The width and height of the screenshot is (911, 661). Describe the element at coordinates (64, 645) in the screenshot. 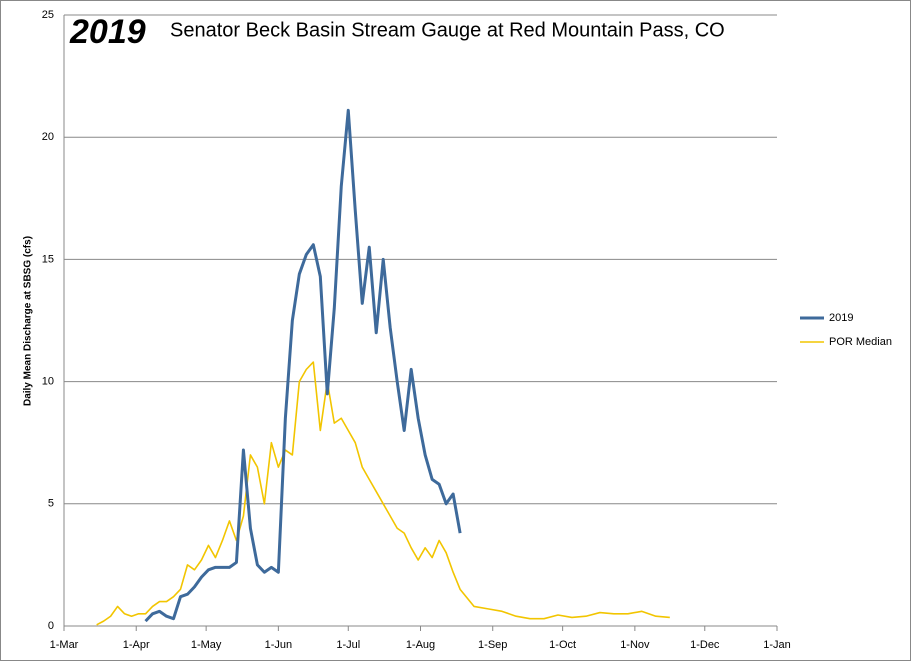

I see `x-tick-label: 1-Mar` at that location.